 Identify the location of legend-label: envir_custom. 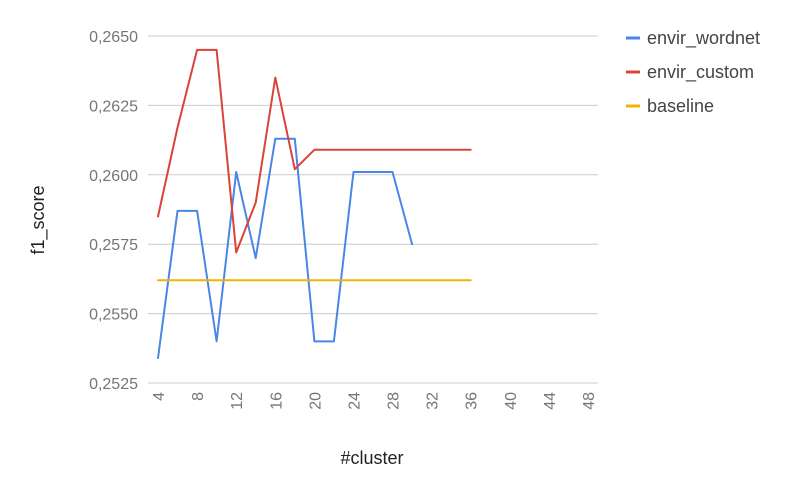
(700, 72).